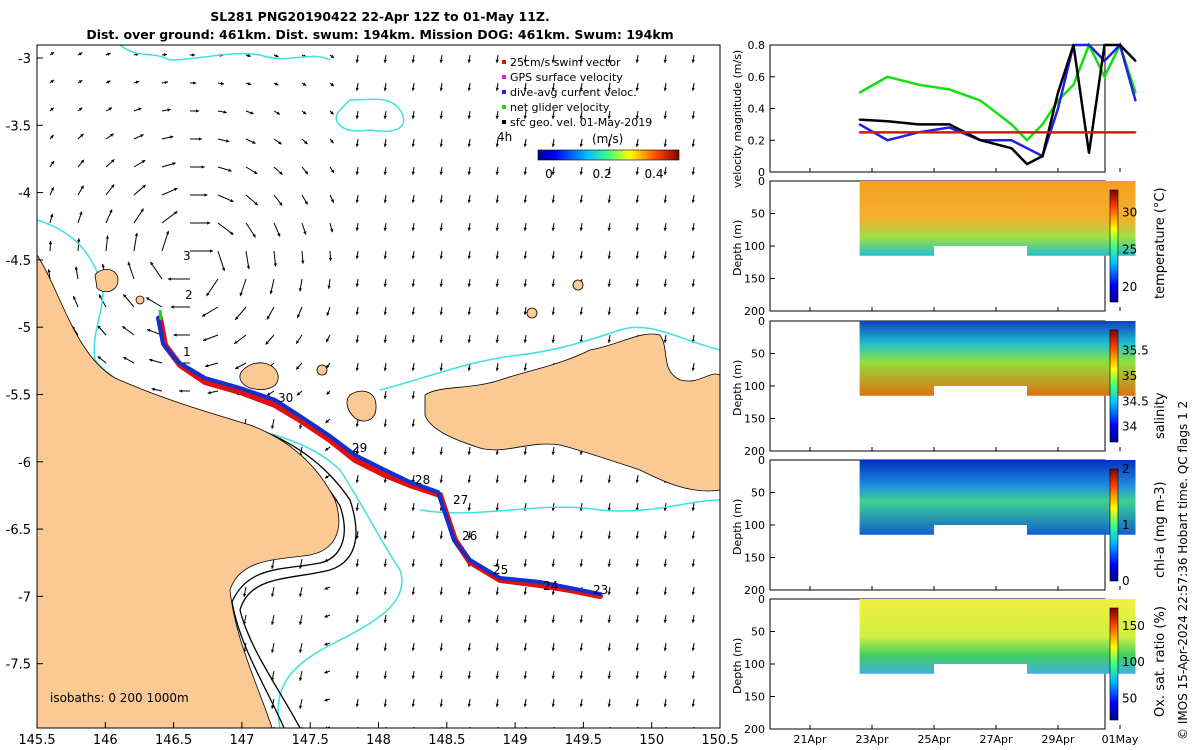  What do you see at coordinates (601, 174) in the screenshot?
I see `colorbar-tick-02: 0.2` at bounding box center [601, 174].